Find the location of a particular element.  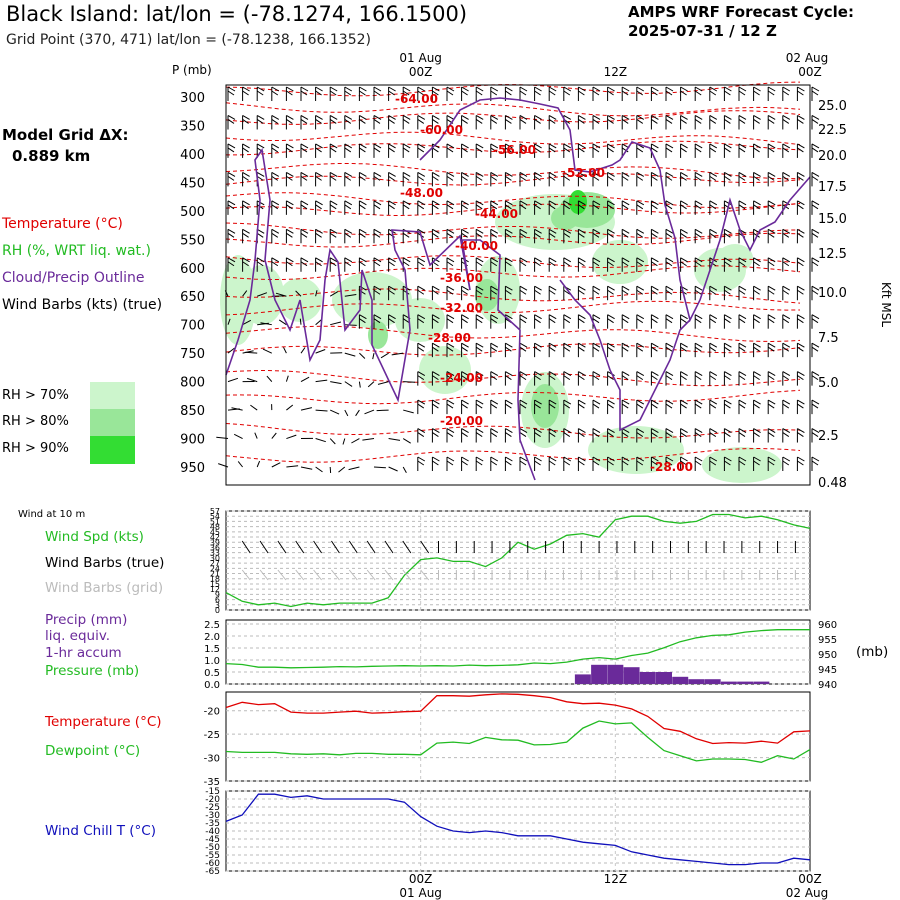

surface-wind-barb is located at coordinates (335, 547).